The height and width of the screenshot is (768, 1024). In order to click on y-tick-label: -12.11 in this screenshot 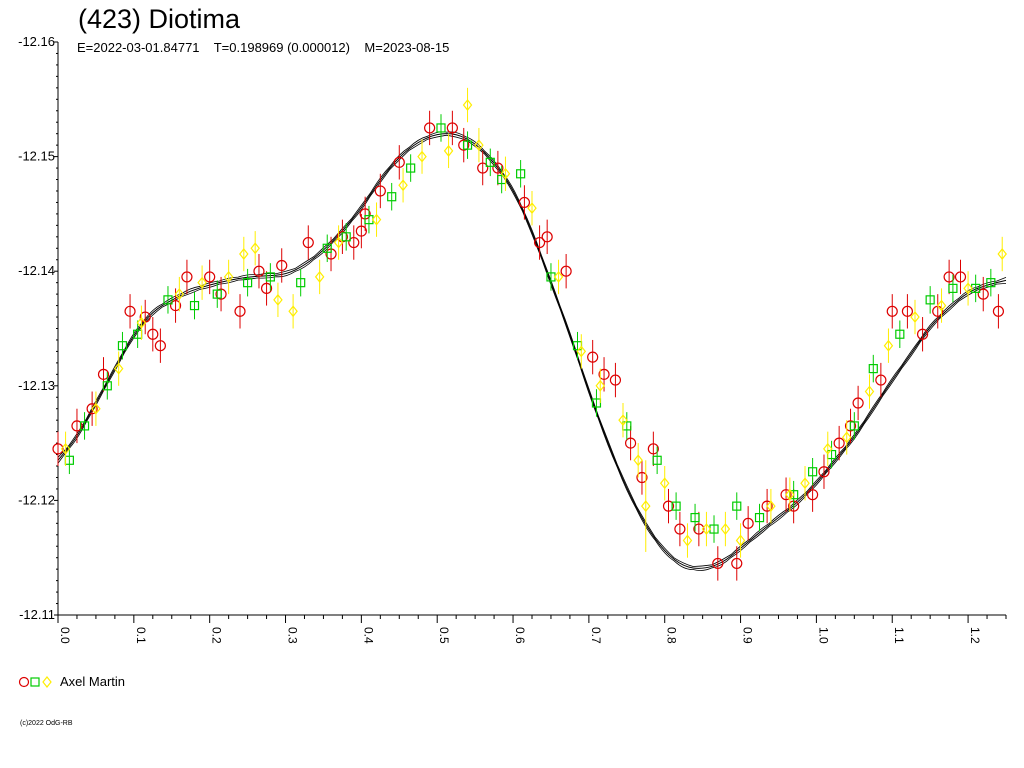, I will do `click(37, 614)`.